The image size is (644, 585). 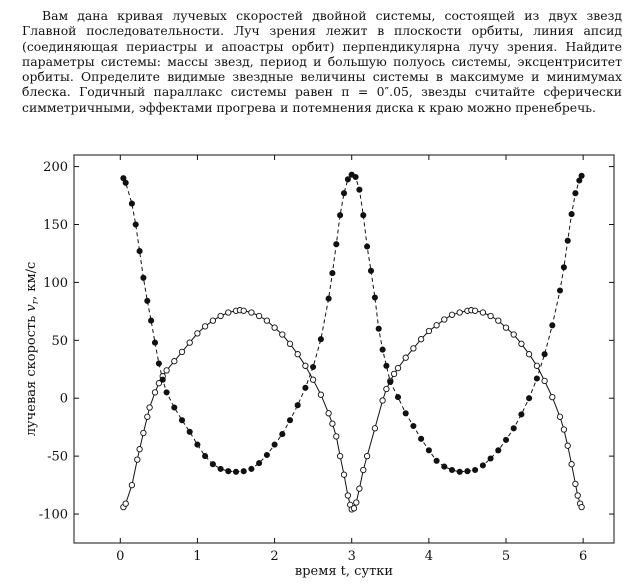 I want to click on x-tick-label: 0, so click(x=120, y=556).